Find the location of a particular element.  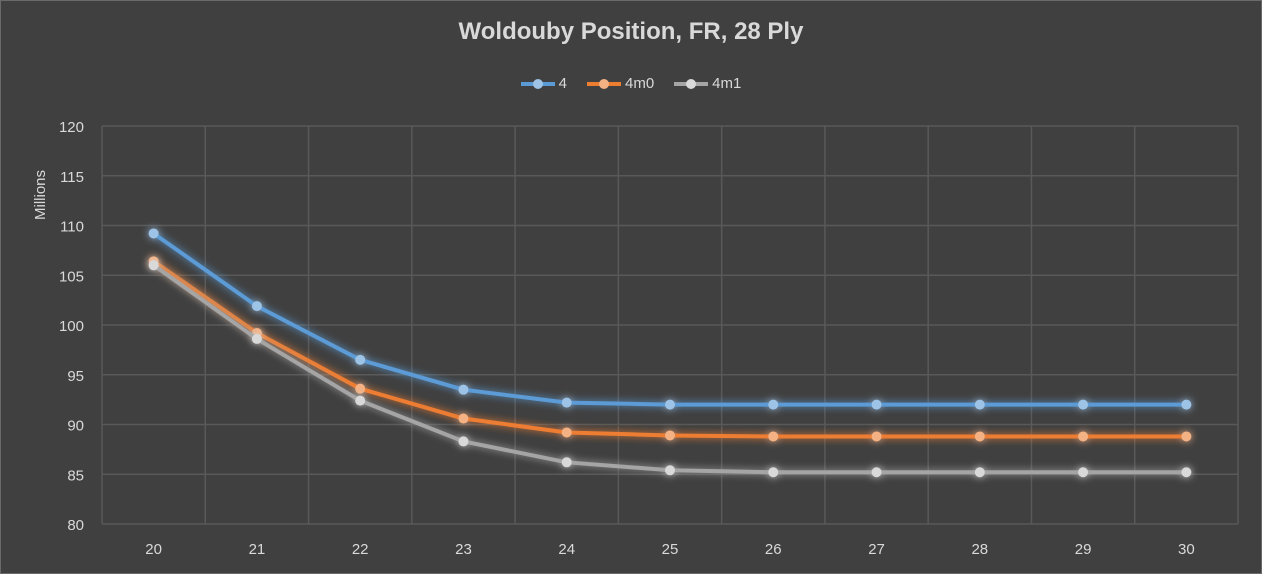

legend: 4 4m0 4m1 is located at coordinates (631, 83).